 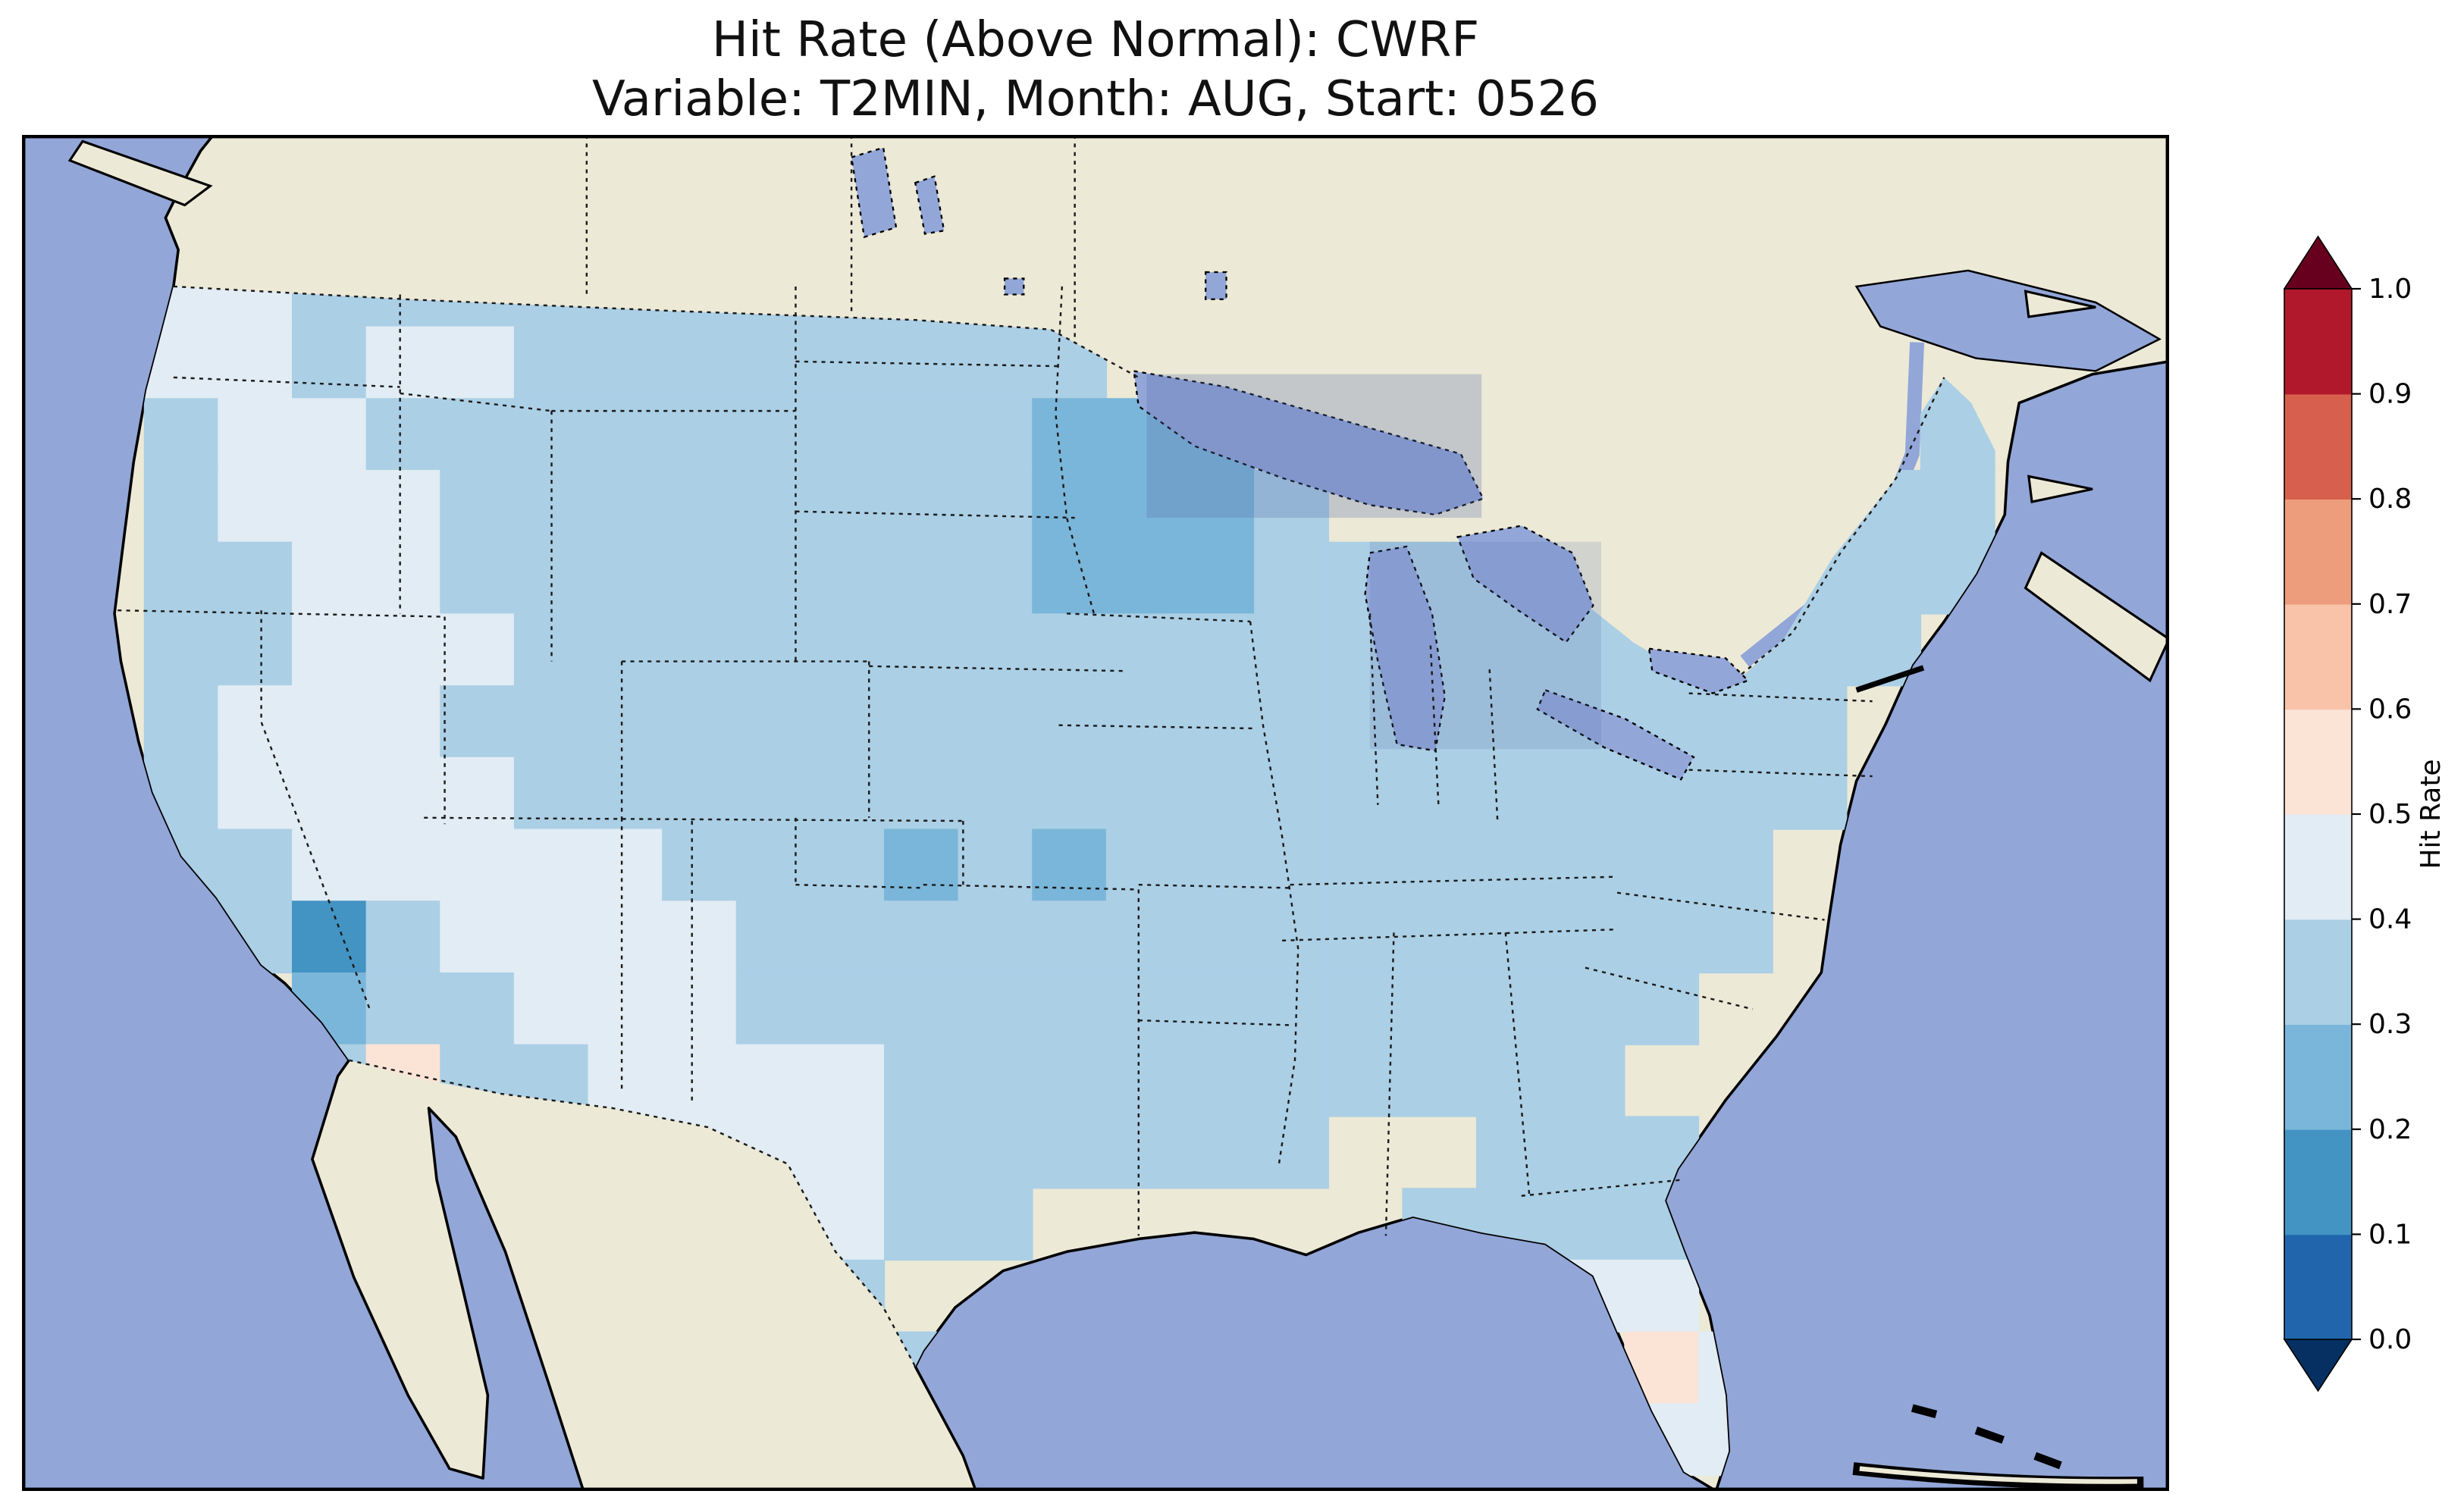 I want to click on cuba, so click(x=1998, y=1475).